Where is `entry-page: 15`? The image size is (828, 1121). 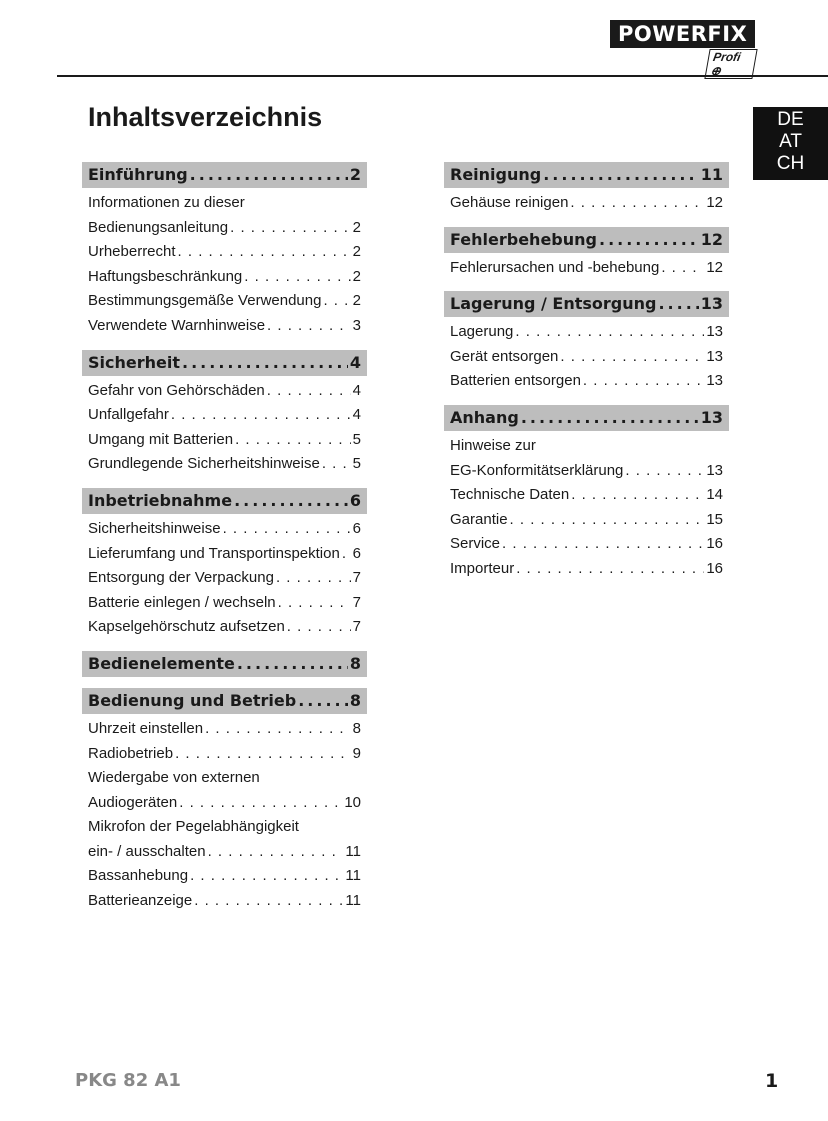
entry-page: 15 is located at coordinates (714, 519).